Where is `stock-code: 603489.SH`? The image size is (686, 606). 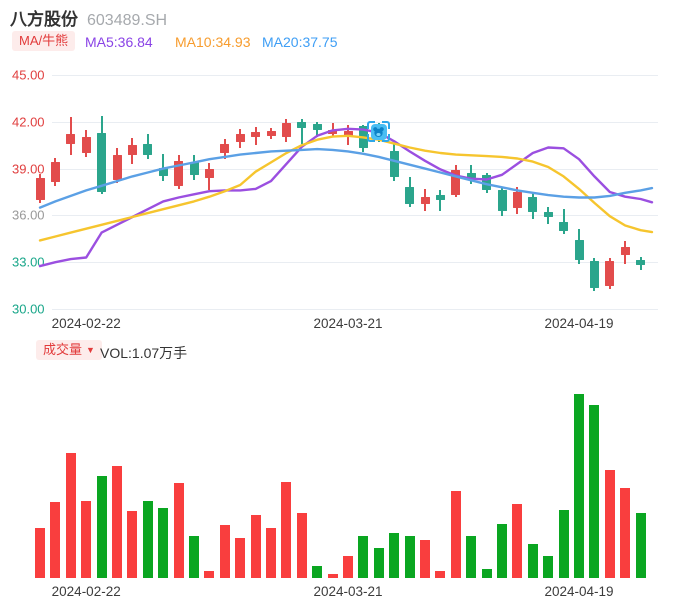
stock-code: 603489.SH is located at coordinates (127, 20).